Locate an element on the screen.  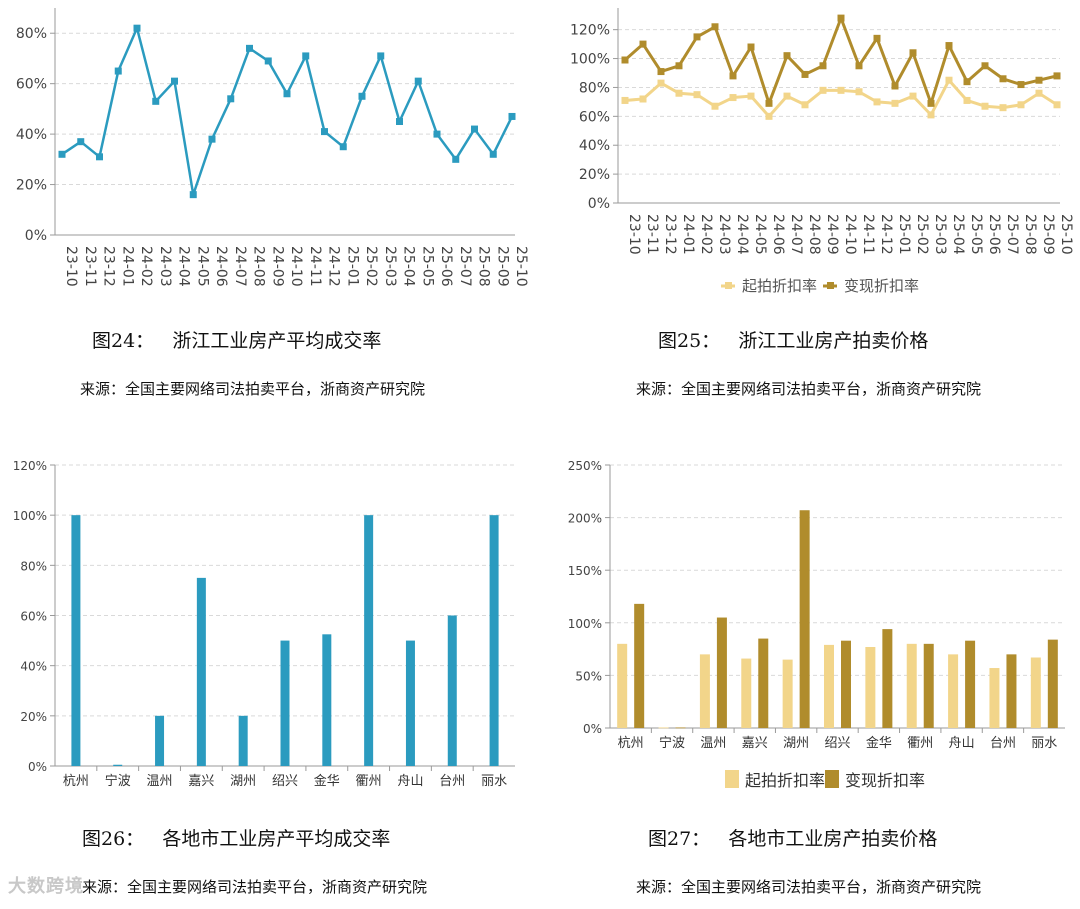
fig25-xtick-label: 23-11 is located at coordinates (652, 234).